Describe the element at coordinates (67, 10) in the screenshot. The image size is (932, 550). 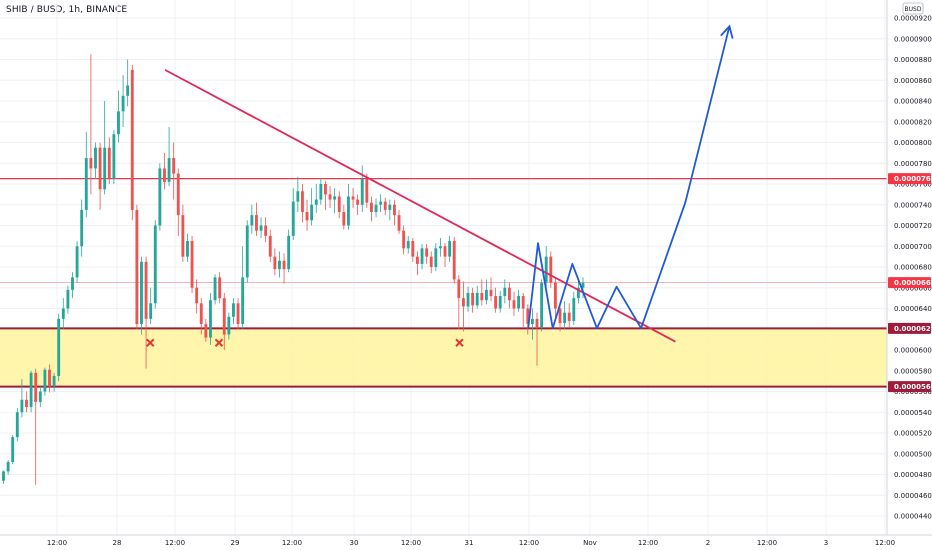
I see `chart-header: SHIB / BUSD, 1h, BINANCE` at that location.